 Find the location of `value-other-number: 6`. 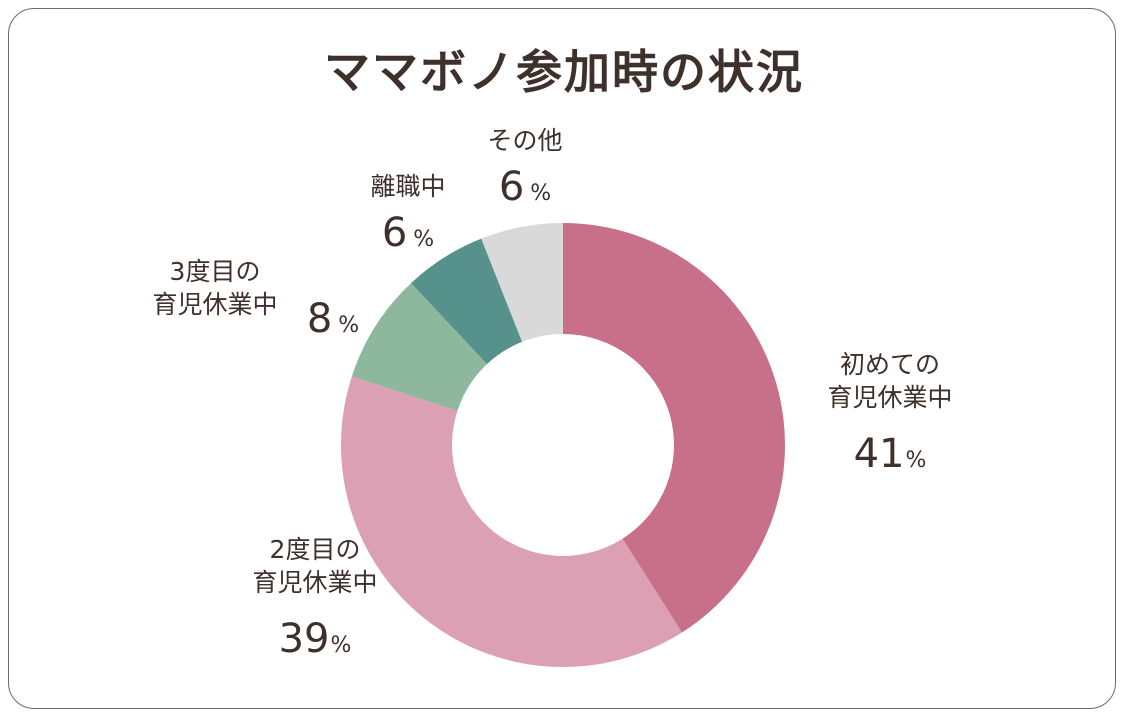

value-other-number: 6 is located at coordinates (511, 187).